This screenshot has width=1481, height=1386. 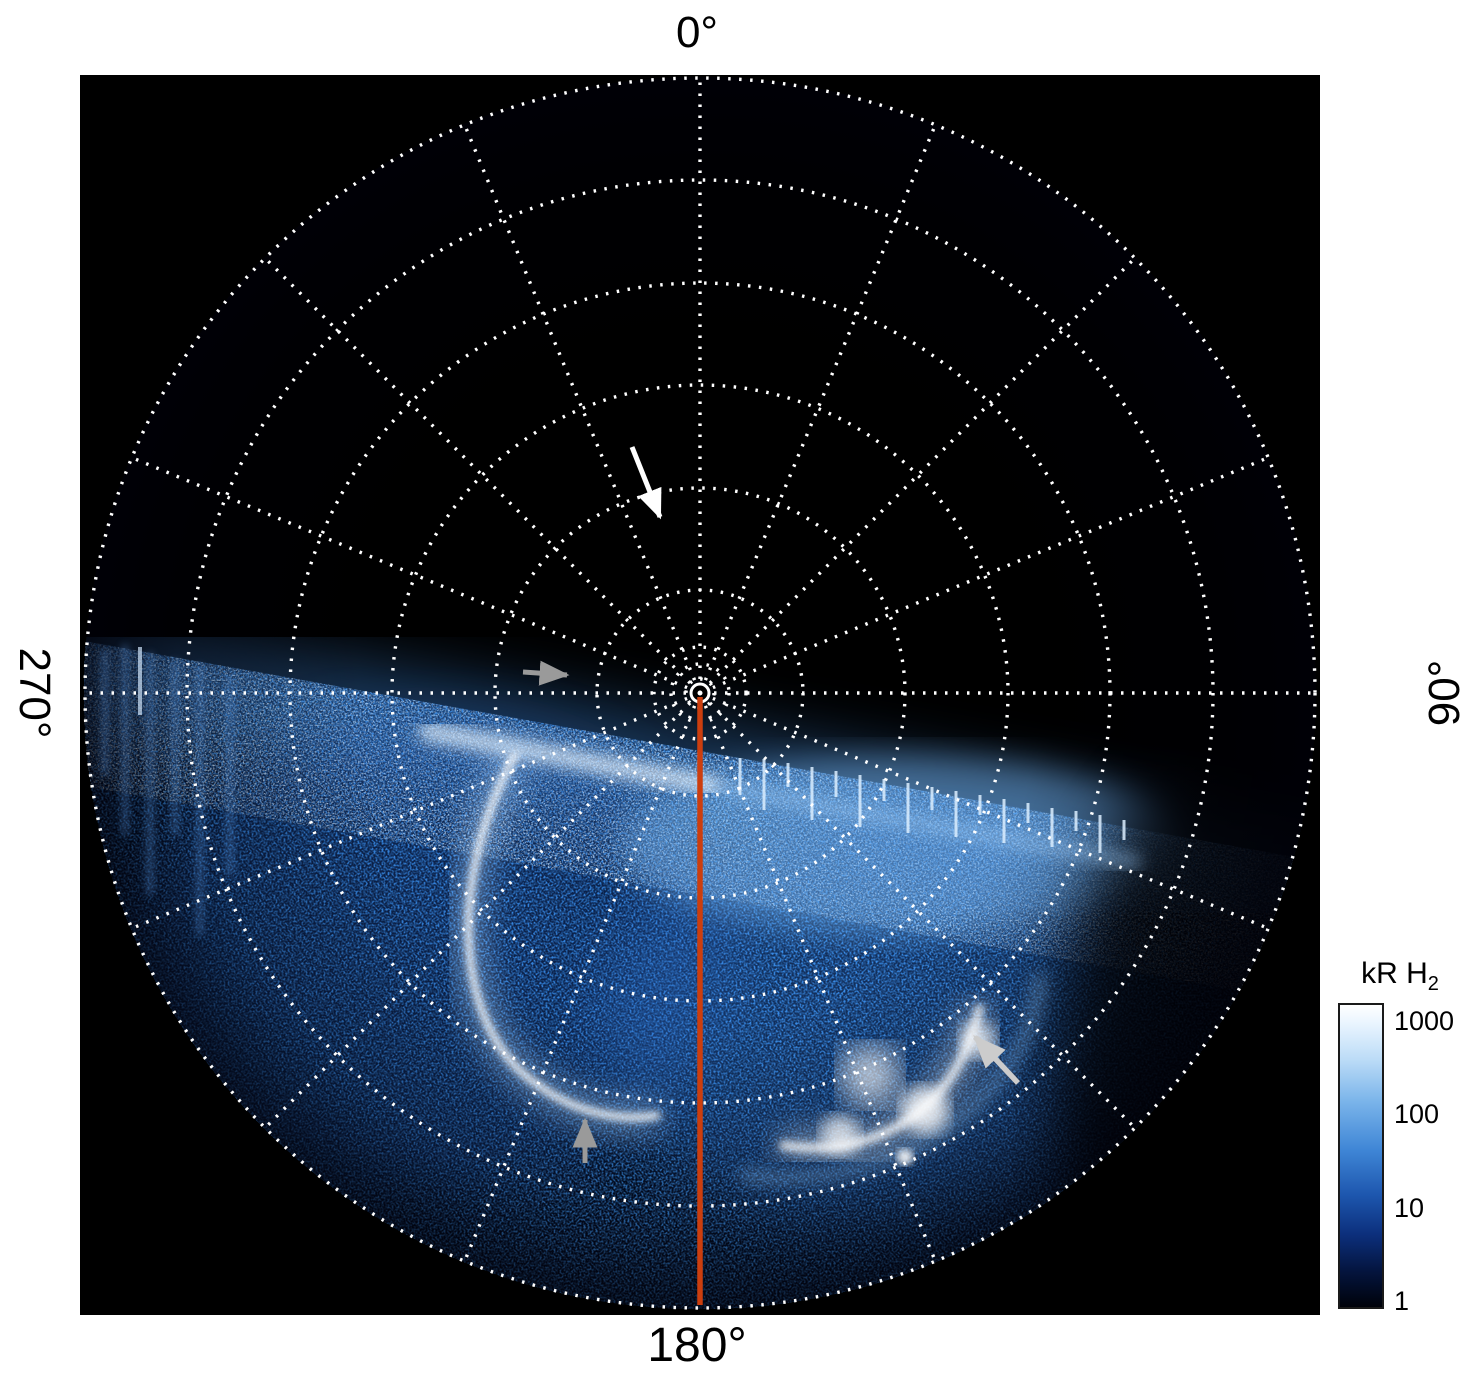 What do you see at coordinates (1394, 973) in the screenshot?
I see `colorbar-title-text: kR H` at bounding box center [1394, 973].